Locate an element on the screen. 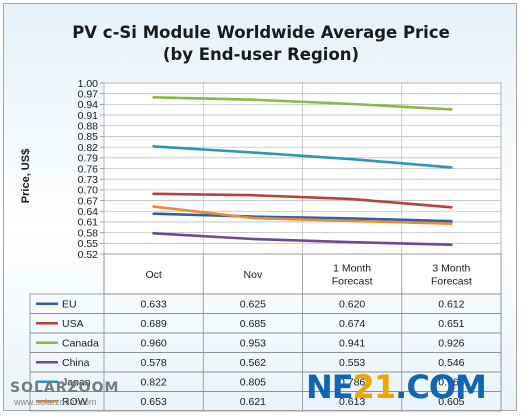 The width and height of the screenshot is (525, 419). data-label: 0.613 is located at coordinates (352, 402).